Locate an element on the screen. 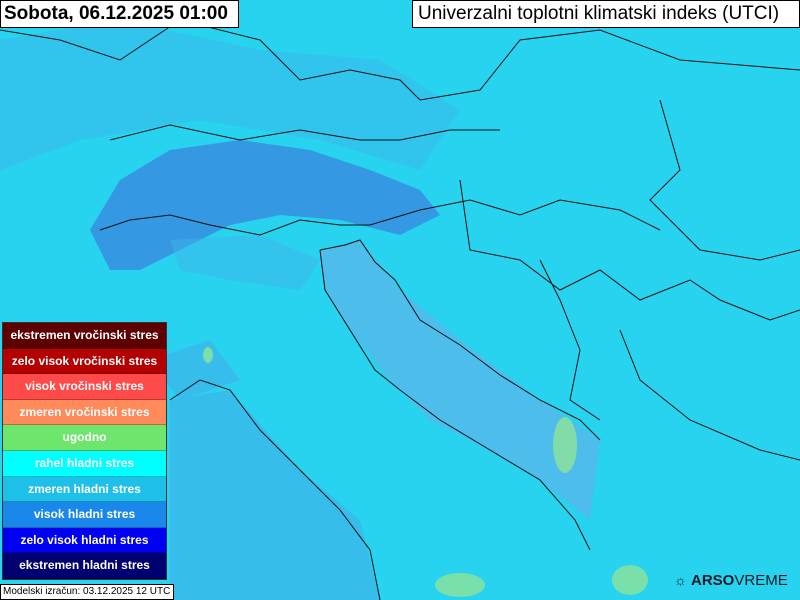 The width and height of the screenshot is (800, 600). po-valley is located at coordinates (245, 262).